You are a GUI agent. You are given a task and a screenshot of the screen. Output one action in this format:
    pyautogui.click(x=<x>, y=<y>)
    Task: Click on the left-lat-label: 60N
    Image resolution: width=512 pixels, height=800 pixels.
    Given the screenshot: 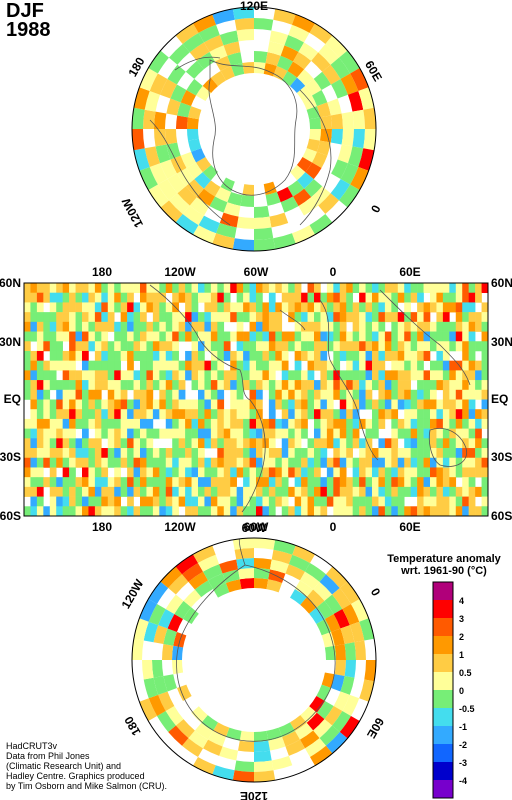 What is the action you would take?
    pyautogui.click(x=10, y=283)
    